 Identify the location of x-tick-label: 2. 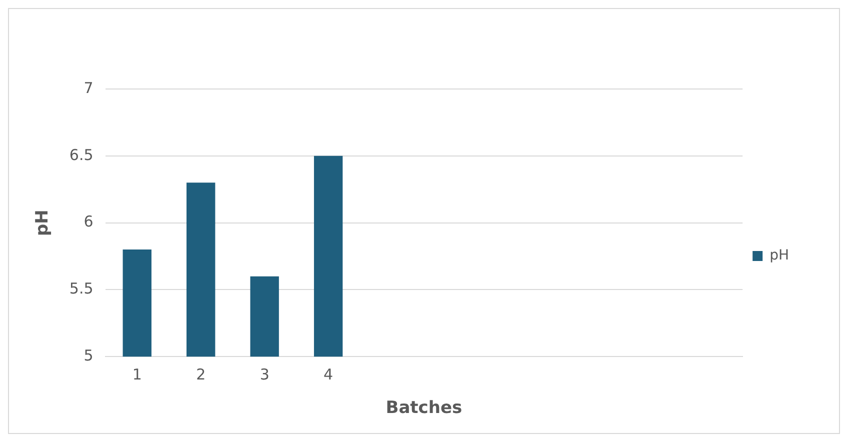
(201, 374).